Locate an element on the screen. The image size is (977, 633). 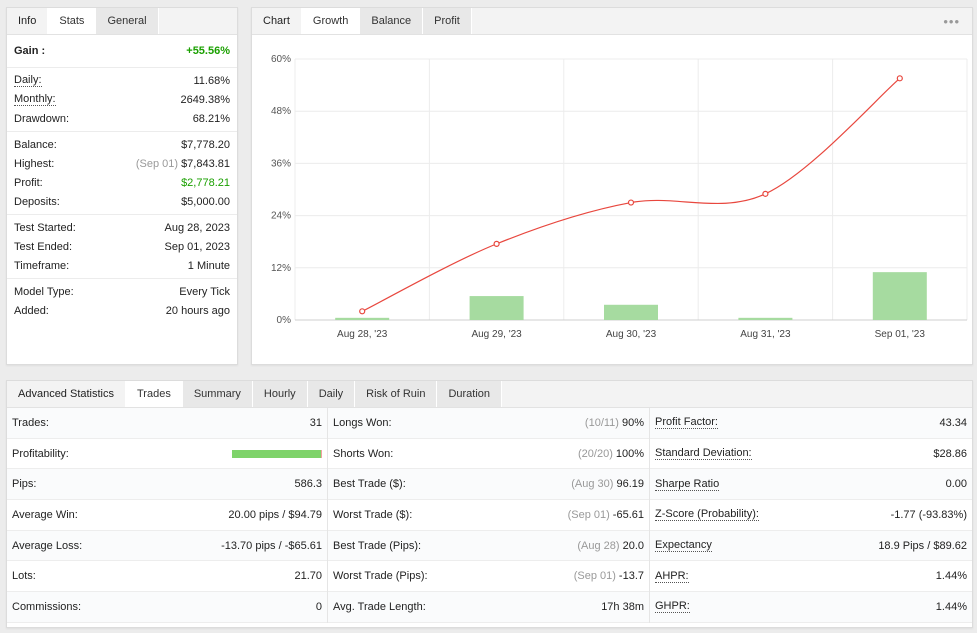
stats-value: (Sep 01) -13.7 is located at coordinates (609, 576).